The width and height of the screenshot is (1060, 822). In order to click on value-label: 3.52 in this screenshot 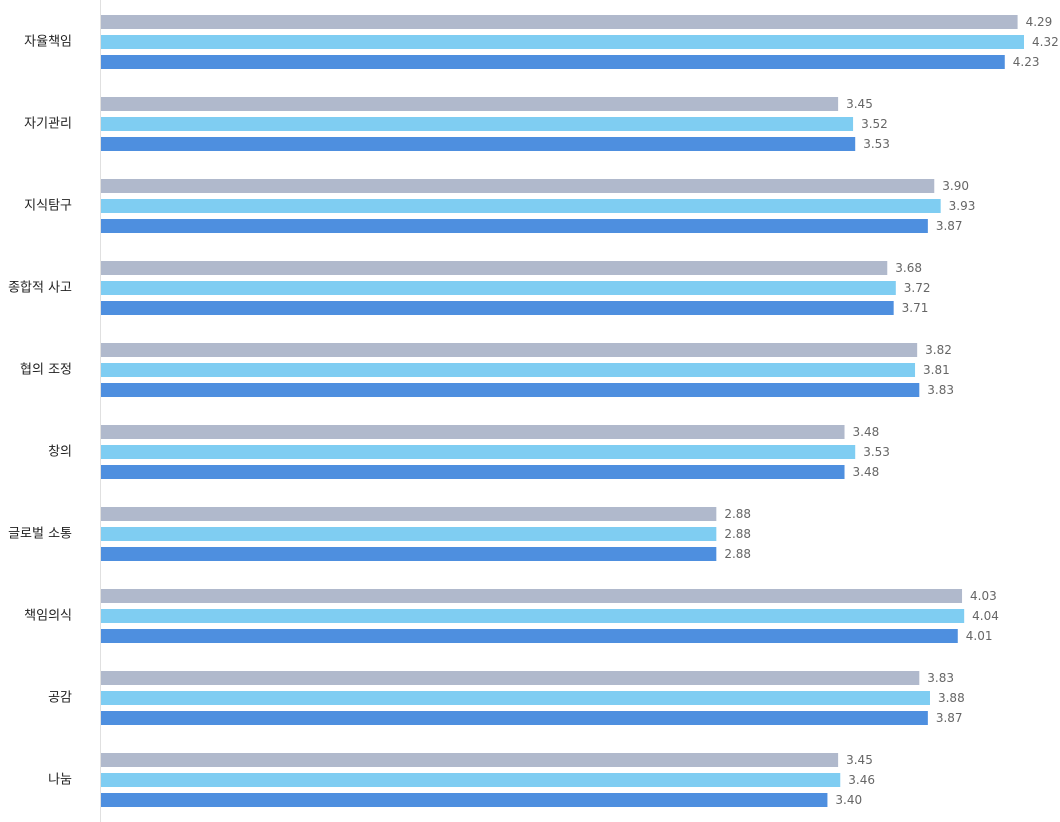, I will do `click(874, 124)`.